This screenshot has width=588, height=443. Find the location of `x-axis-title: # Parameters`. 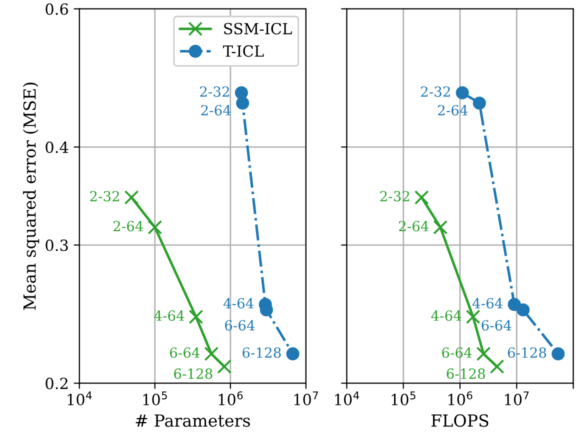

x-axis-title: # Parameters is located at coordinates (193, 420).